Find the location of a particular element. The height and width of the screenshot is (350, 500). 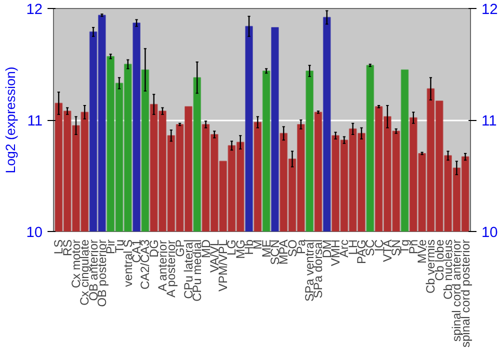

y2-tick-label: 11 is located at coordinates (489, 122).